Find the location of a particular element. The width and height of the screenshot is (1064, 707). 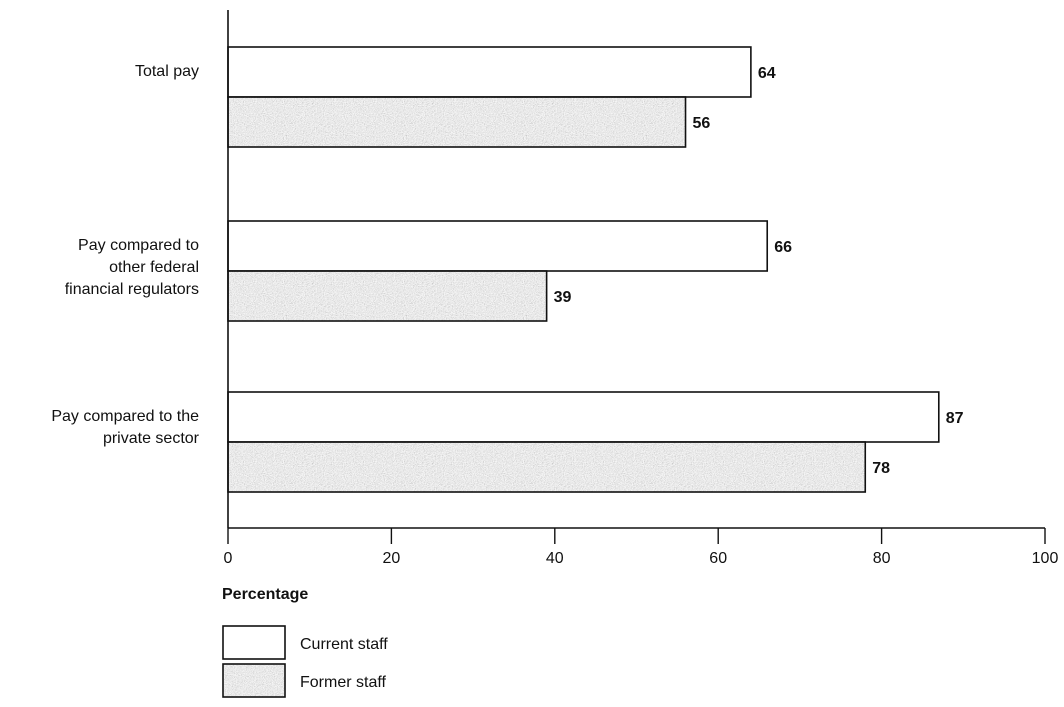

data-label: 39 is located at coordinates (563, 297).